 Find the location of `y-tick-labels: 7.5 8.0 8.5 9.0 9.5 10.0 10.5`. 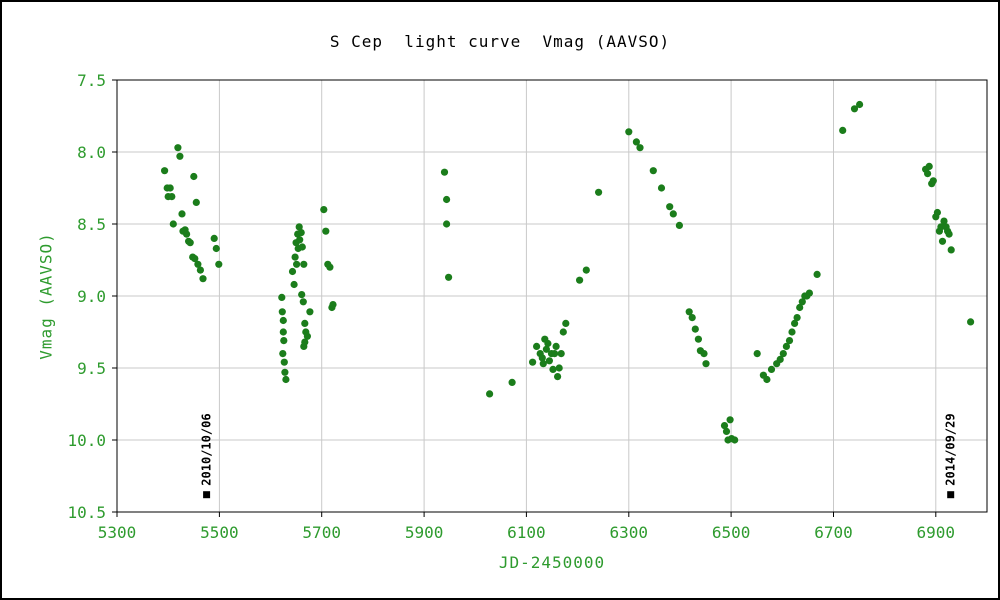

y-tick-labels: 7.5 8.0 8.5 9.0 9.5 10.0 10.5 is located at coordinates (92, 296).